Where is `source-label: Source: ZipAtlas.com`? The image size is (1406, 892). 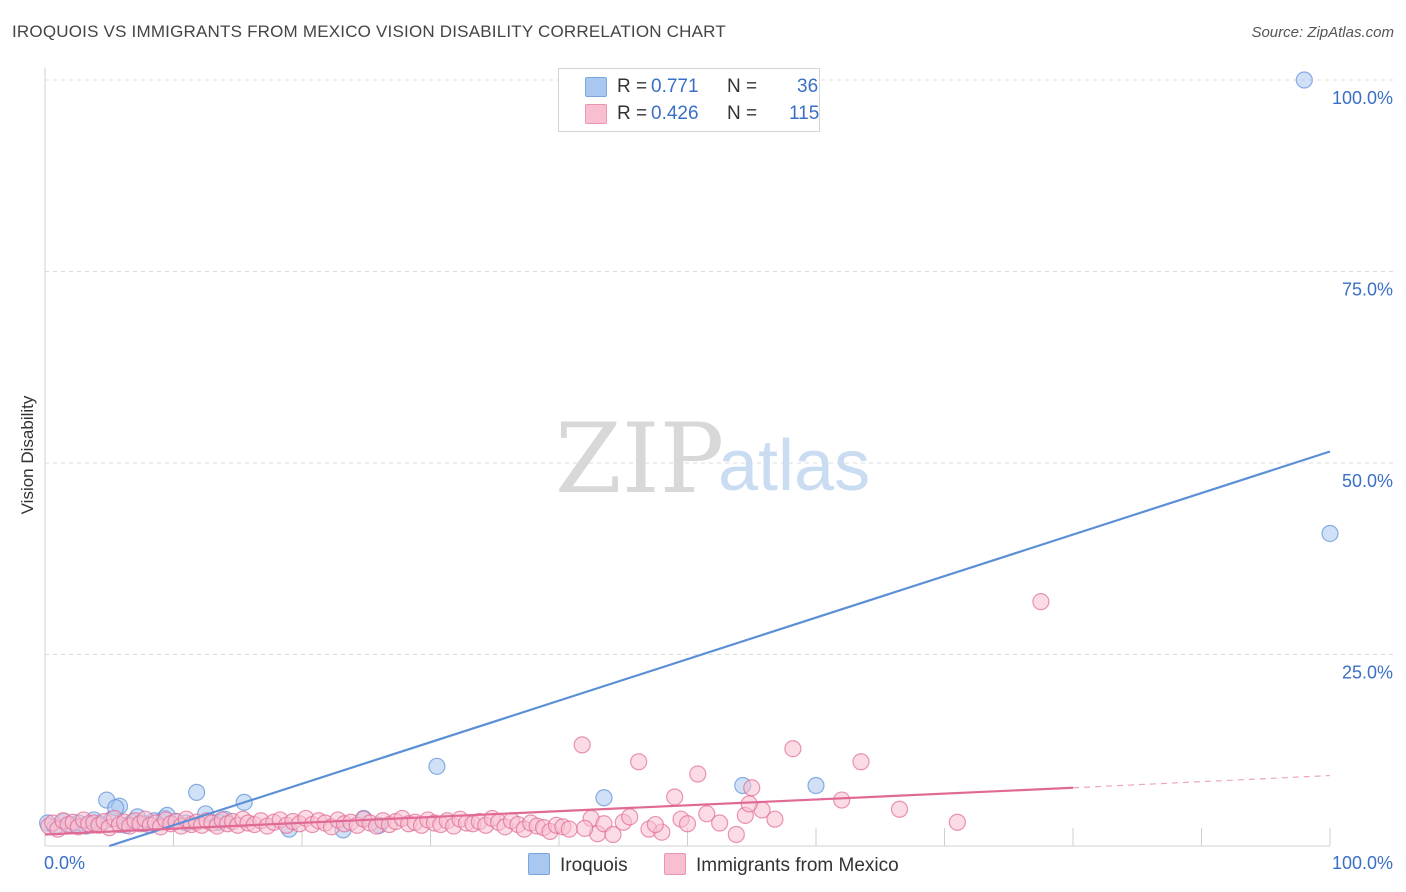 source-label: Source: ZipAtlas.com is located at coordinates (1322, 32).